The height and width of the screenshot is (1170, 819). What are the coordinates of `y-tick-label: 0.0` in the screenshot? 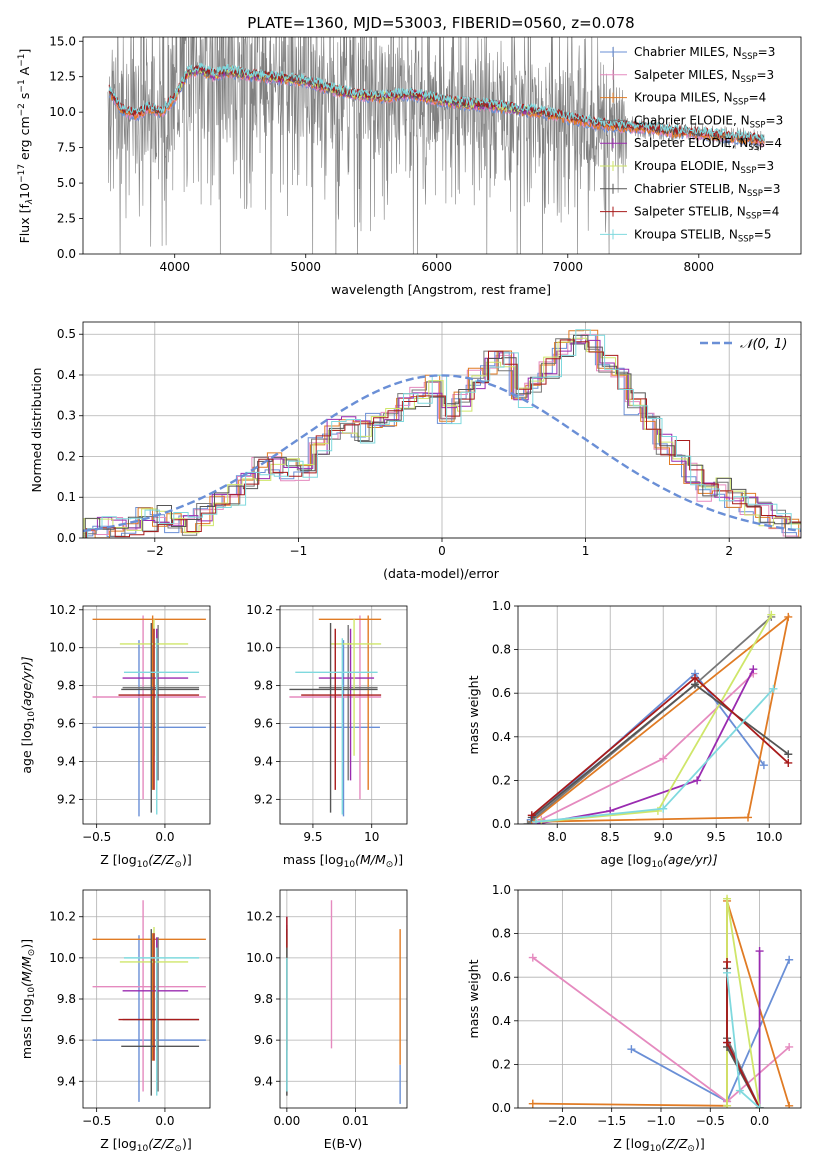 It's located at (66, 538).